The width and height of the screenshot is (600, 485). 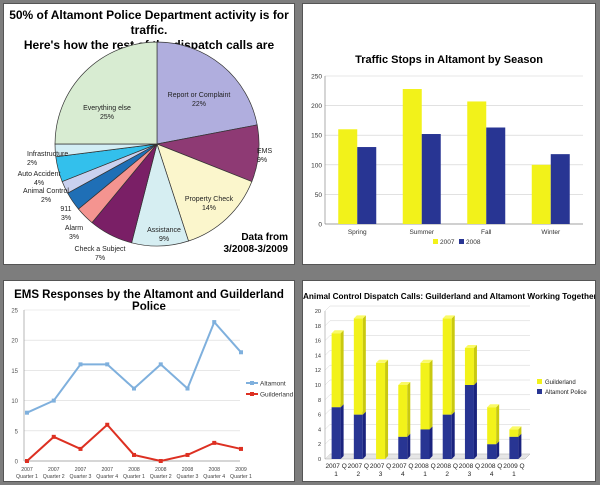 I want to click on x-tick-label-sub: 3, so click(x=470, y=474).